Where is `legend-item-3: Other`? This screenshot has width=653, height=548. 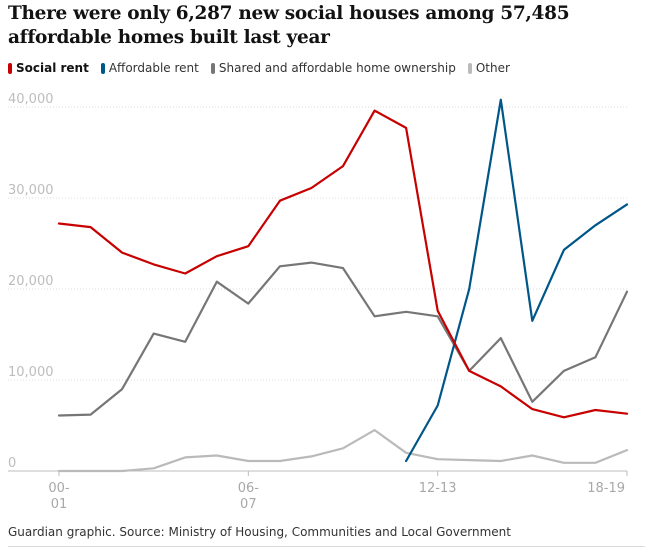 legend-item-3: Other is located at coordinates (488, 68).